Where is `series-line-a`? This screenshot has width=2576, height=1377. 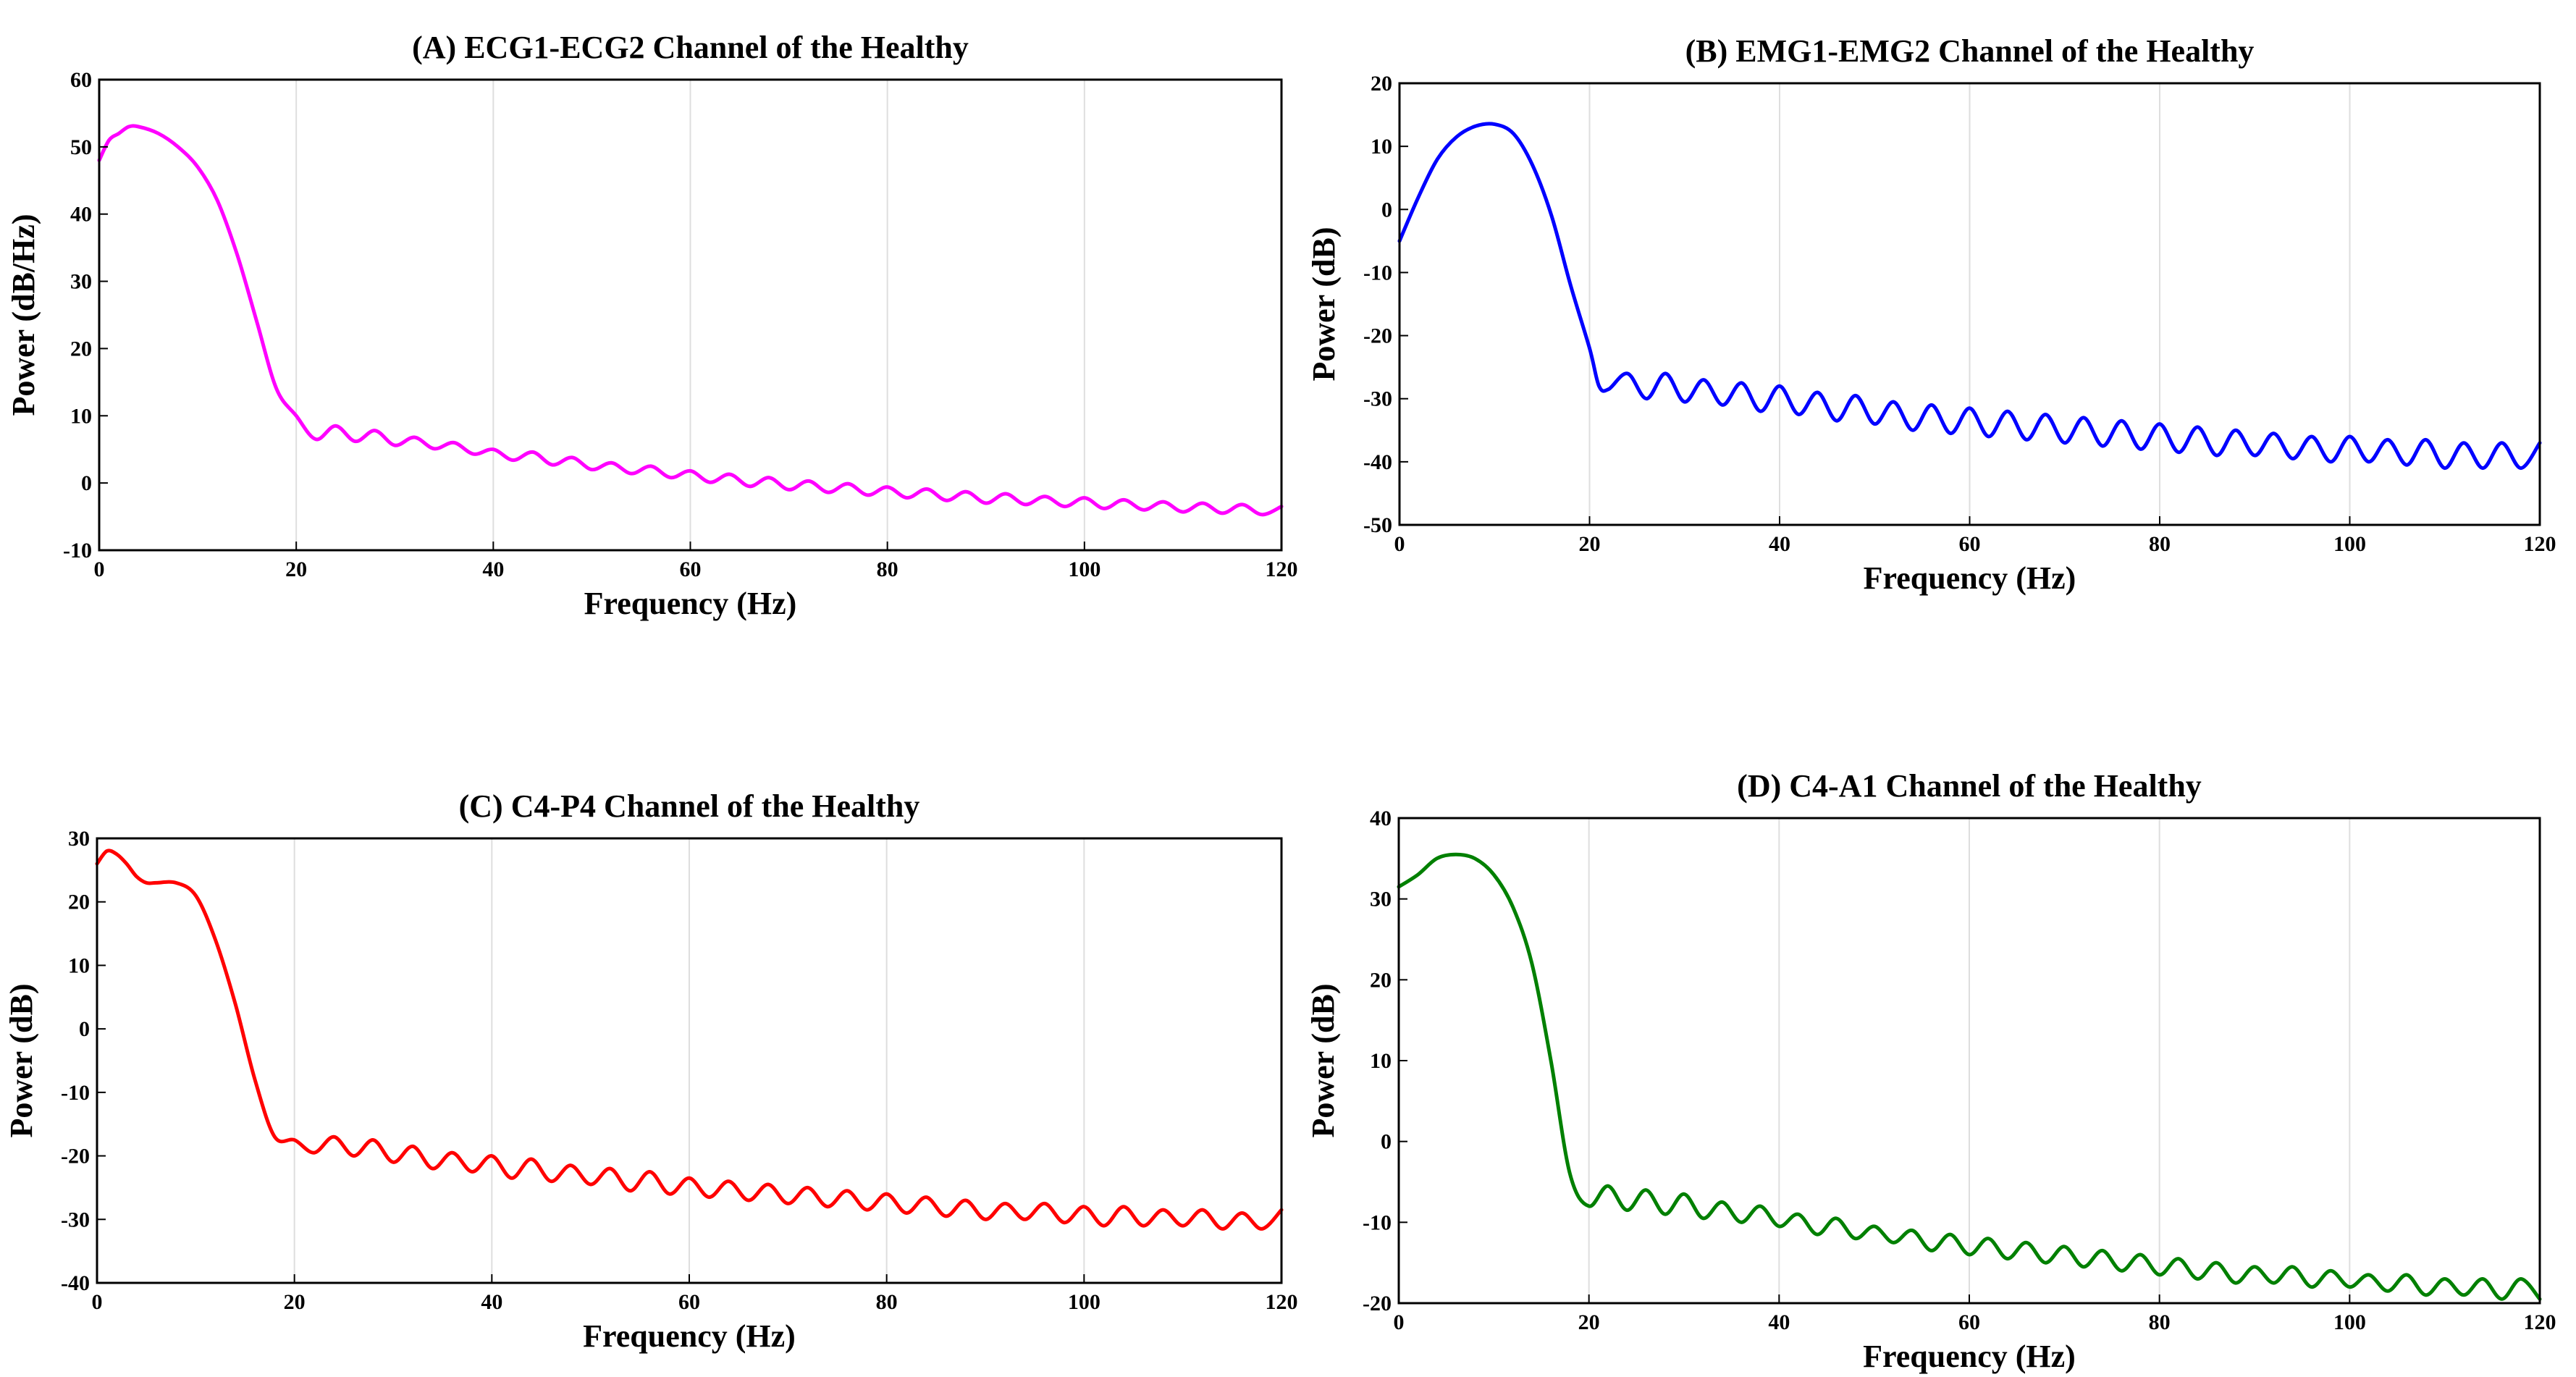
series-line-a is located at coordinates (690, 320).